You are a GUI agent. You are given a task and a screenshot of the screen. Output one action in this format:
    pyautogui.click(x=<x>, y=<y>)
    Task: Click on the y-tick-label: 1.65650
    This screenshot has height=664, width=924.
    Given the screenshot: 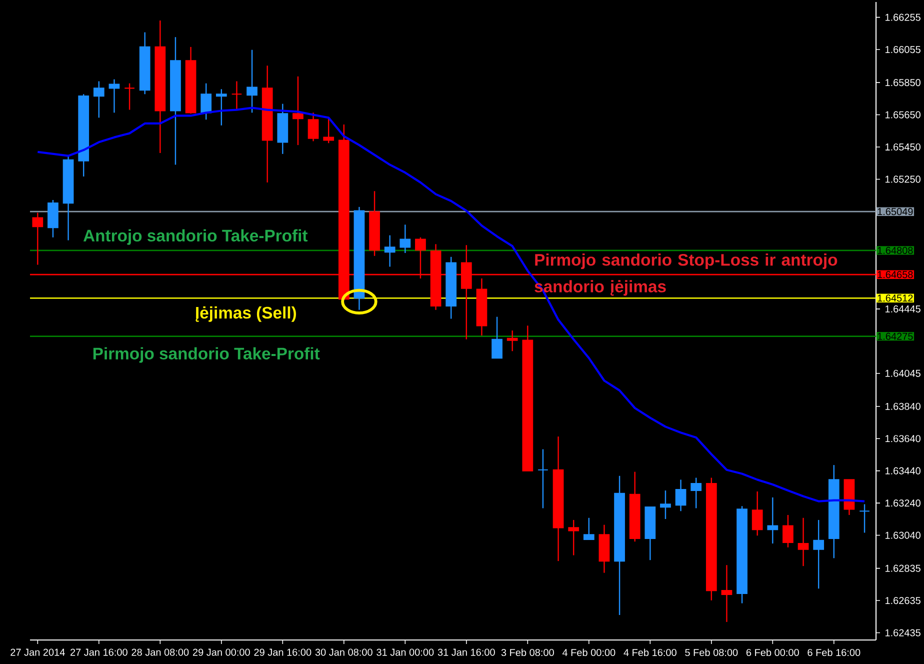 What is the action you would take?
    pyautogui.click(x=902, y=114)
    